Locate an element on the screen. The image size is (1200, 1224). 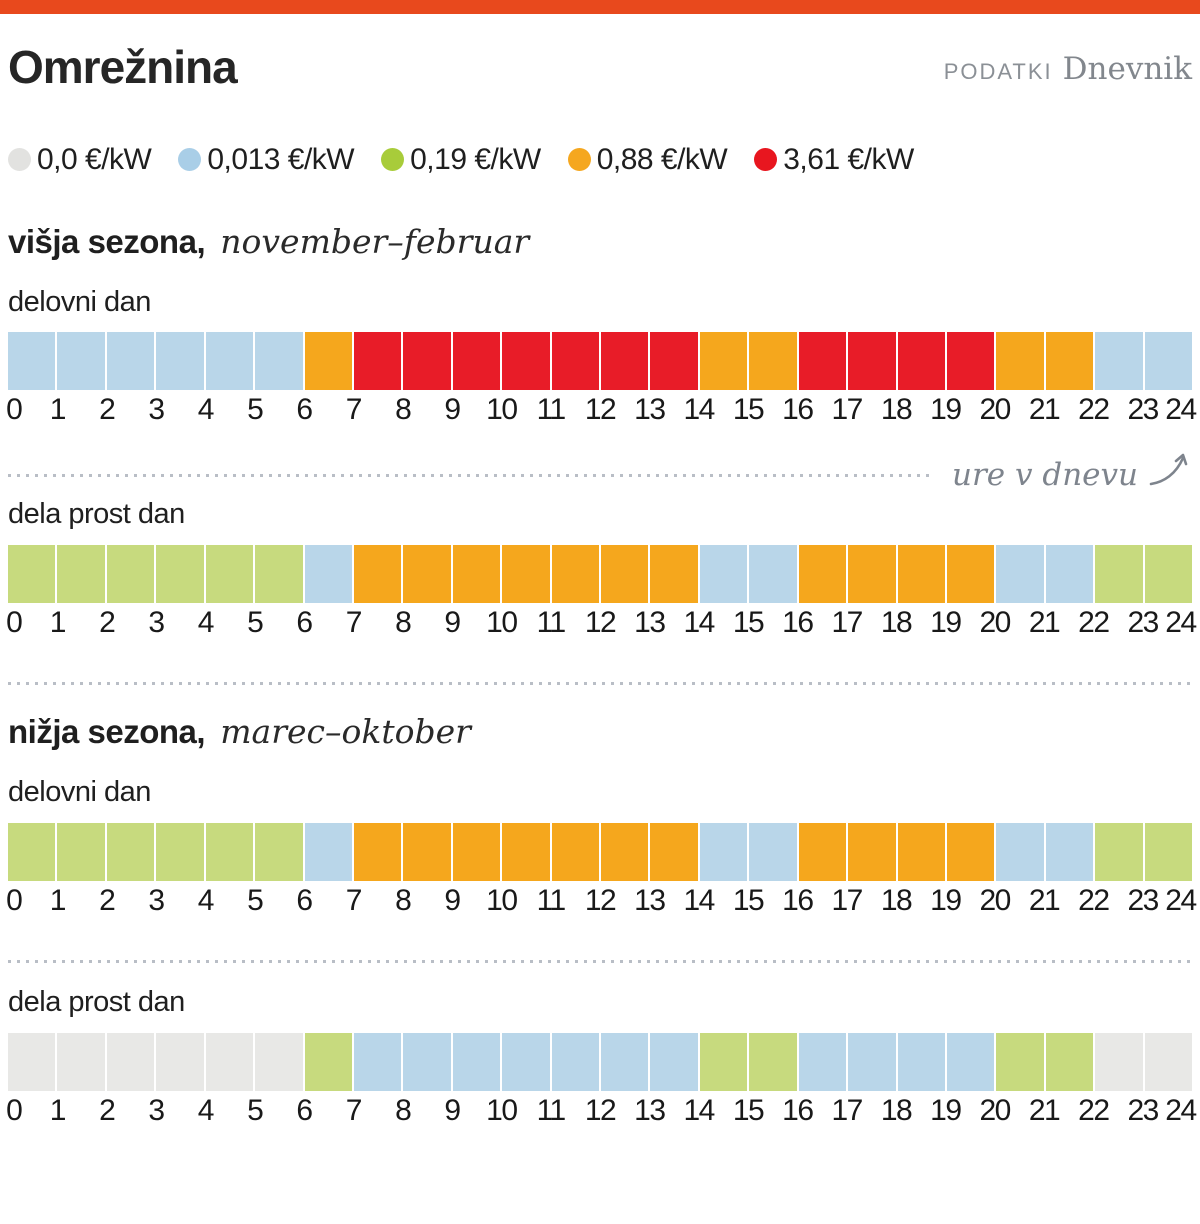
gray-dot-icon is located at coordinates (19, 160).